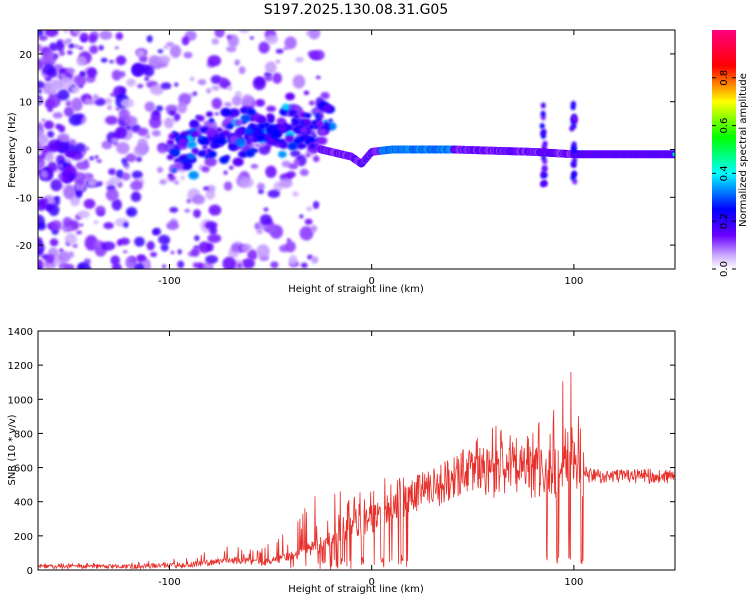 This screenshot has height=604, width=750. I want to click on colorbar-tick-label: 0.2, so click(724, 221).